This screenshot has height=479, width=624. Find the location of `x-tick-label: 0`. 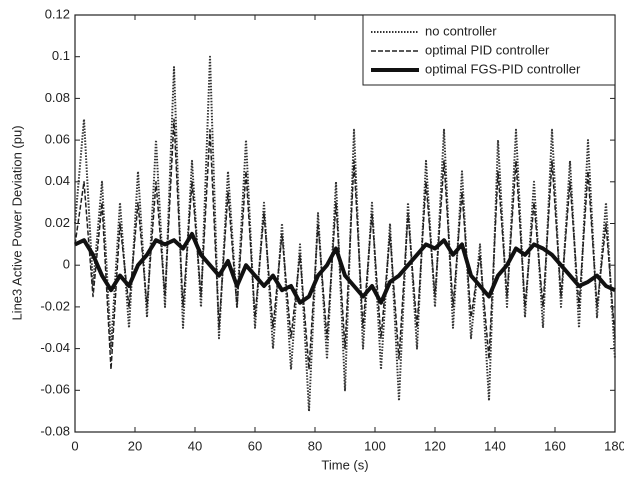

x-tick-label: 0 is located at coordinates (74, 445).